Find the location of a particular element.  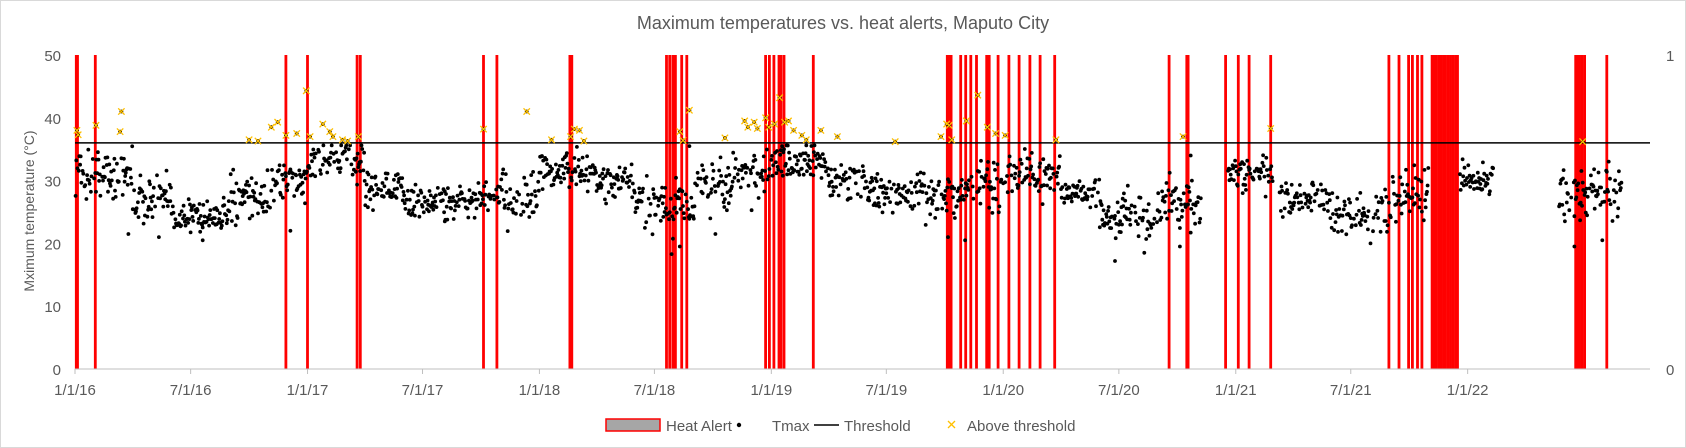

y-tick-label: 20 is located at coordinates (52, 244).